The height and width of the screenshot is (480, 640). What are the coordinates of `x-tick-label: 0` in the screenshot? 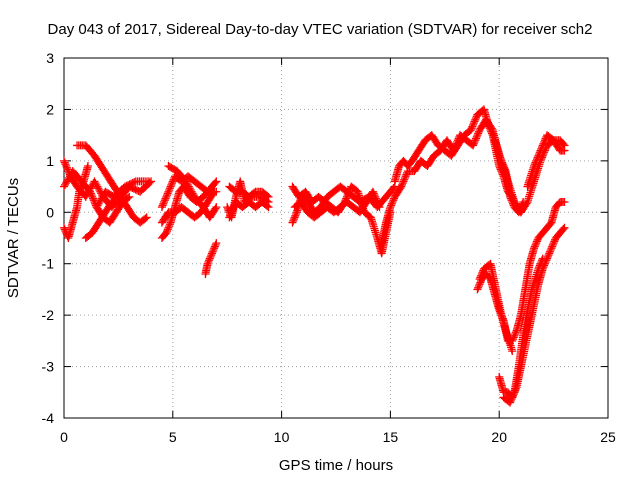 It's located at (64, 437).